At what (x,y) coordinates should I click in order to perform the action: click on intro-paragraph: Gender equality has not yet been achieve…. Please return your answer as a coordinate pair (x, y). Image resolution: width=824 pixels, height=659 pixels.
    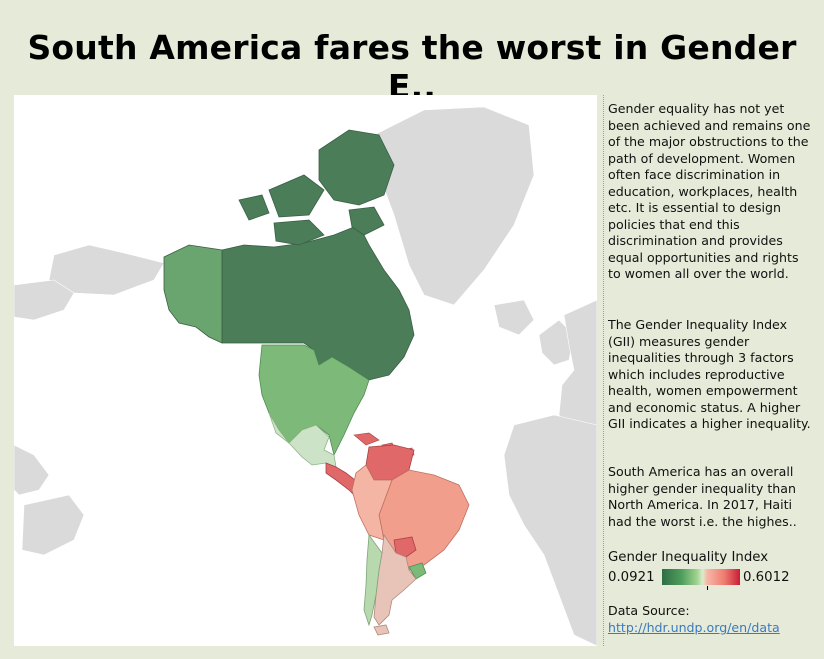
    Looking at the image, I should click on (709, 191).